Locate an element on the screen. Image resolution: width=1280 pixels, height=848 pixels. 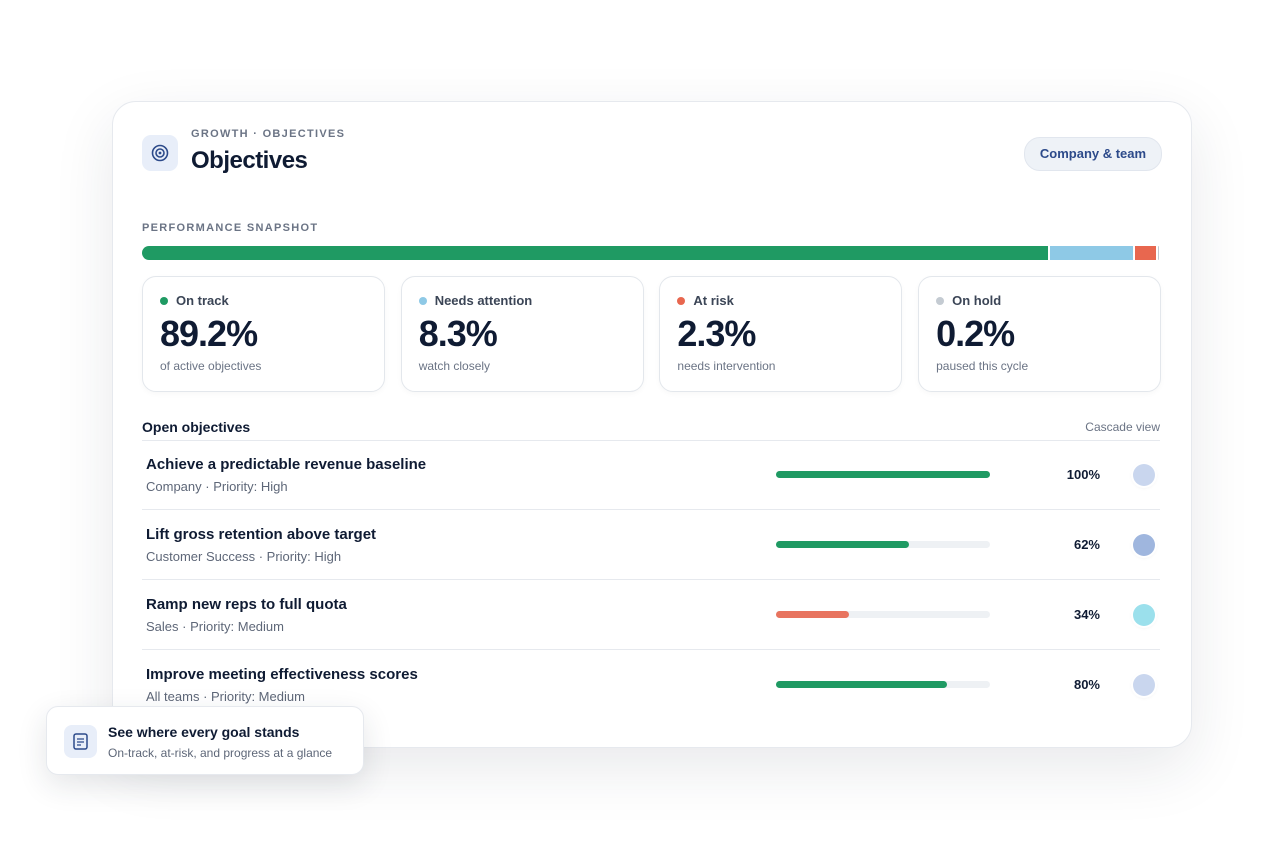
objective-meta: All teams · Priority: Medium is located at coordinates (225, 696).